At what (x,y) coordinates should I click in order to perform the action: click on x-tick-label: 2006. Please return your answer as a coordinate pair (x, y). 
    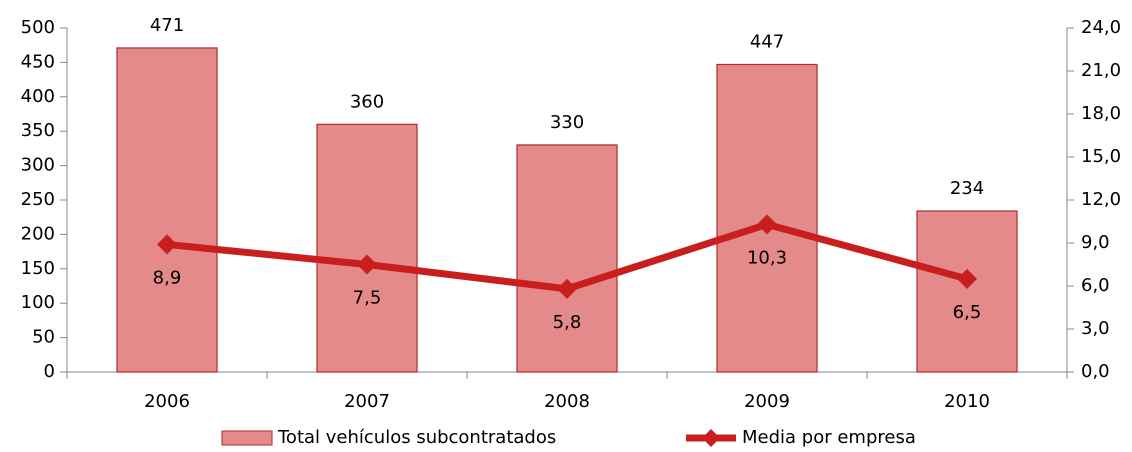
    Looking at the image, I should click on (167, 401).